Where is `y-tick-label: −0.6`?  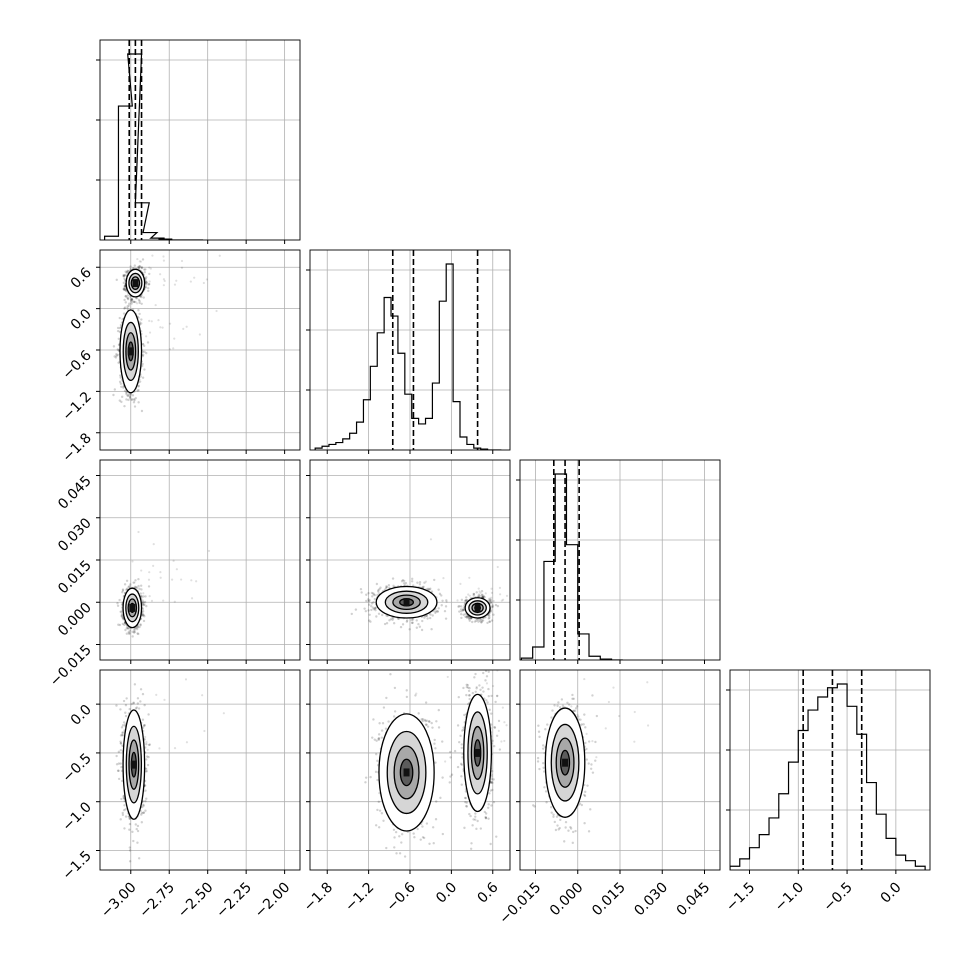 y-tick-label: −0.6 is located at coordinates (76, 364).